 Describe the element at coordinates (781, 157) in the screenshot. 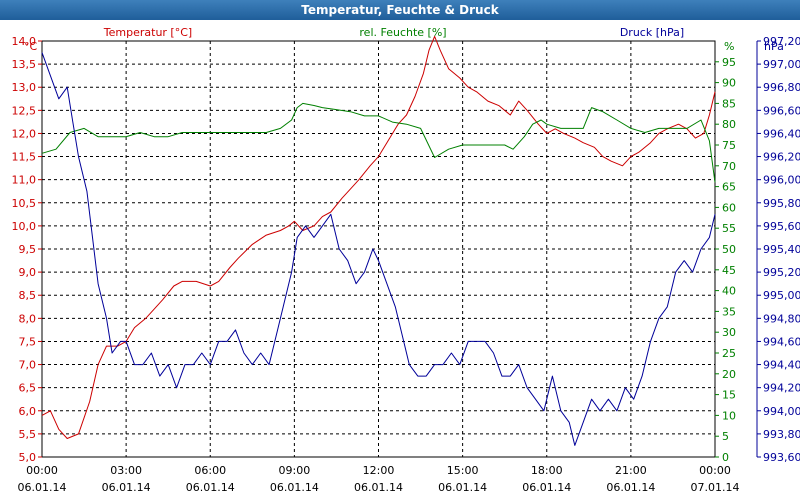

I see `pressure-tick-label: 996,20` at that location.